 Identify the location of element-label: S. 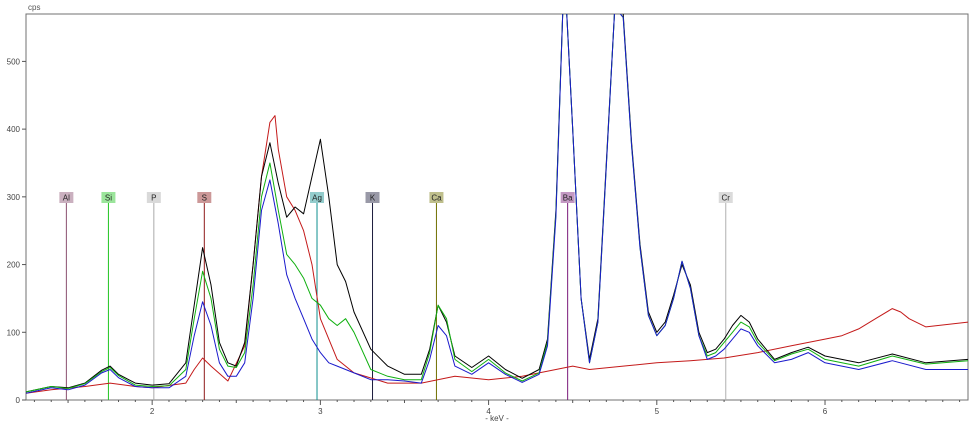
(204, 198).